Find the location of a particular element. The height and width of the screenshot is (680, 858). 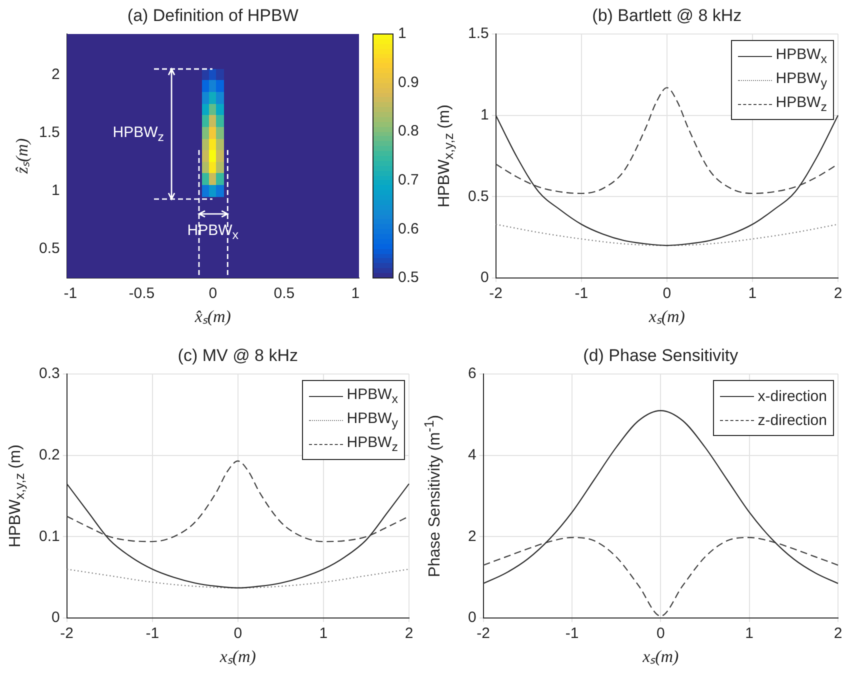

color-bar-label: 1 is located at coordinates (402, 33).